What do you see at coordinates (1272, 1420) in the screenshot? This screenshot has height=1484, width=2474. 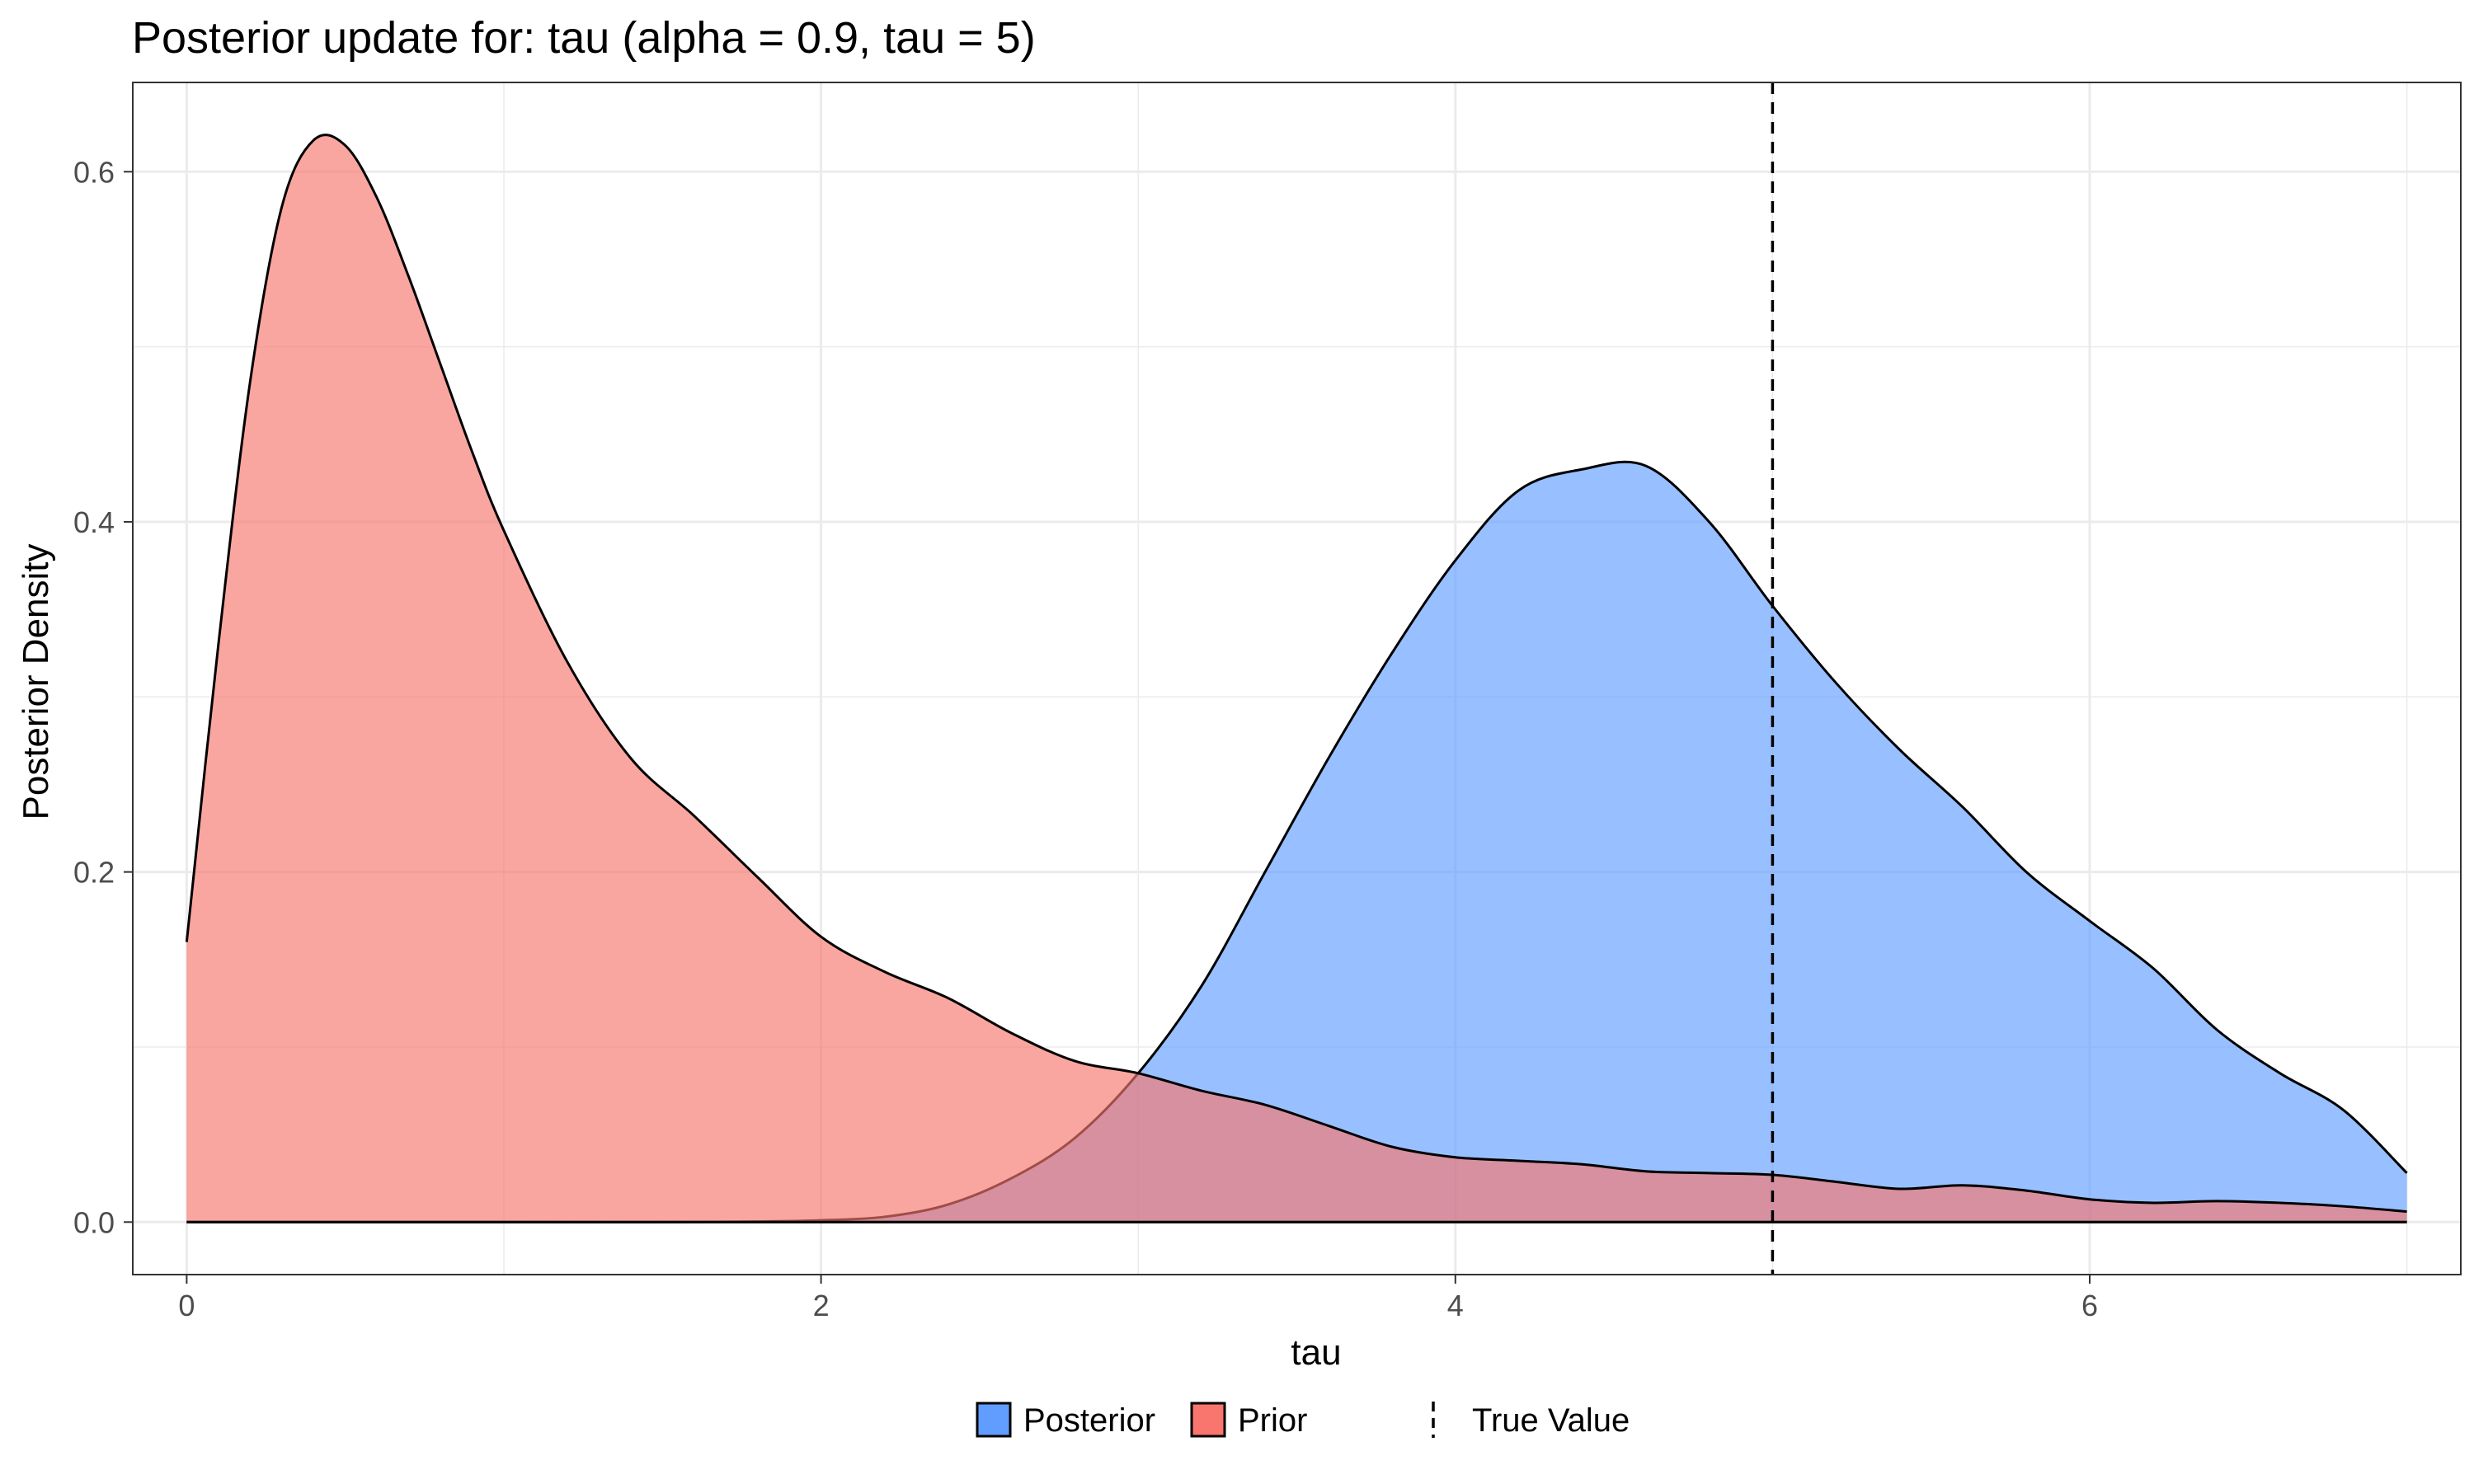 I see `legend-label-prior: Prior` at bounding box center [1272, 1420].